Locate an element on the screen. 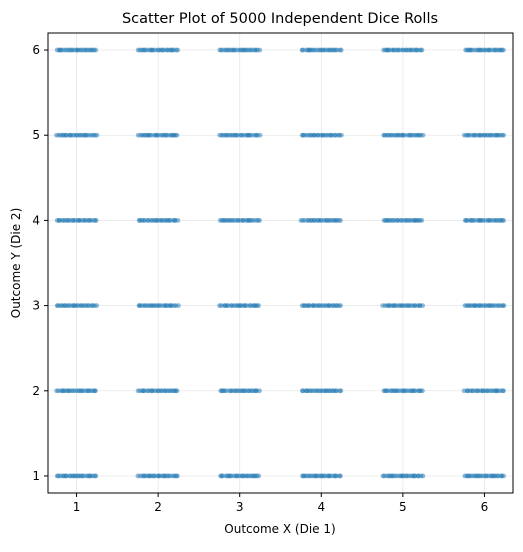 The height and width of the screenshot is (552, 523). x-tick-label: 4 is located at coordinates (321, 507).